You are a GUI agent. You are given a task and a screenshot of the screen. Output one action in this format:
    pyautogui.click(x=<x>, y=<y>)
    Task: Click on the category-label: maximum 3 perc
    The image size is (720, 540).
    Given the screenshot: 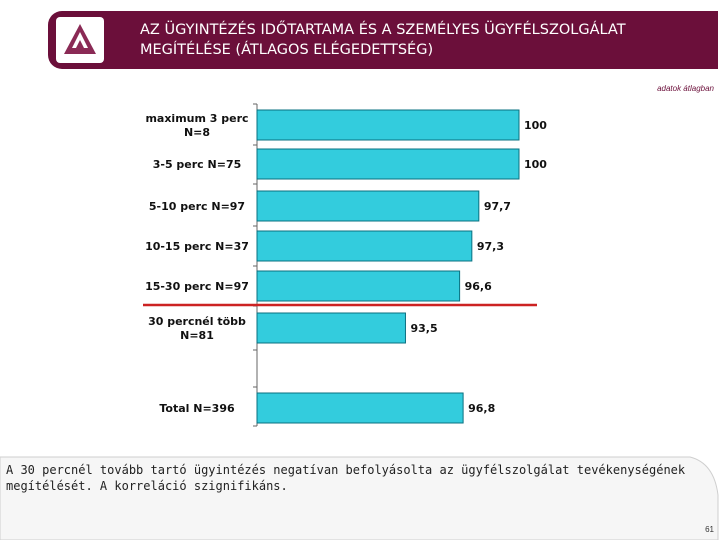 What is the action you would take?
    pyautogui.click(x=196, y=118)
    